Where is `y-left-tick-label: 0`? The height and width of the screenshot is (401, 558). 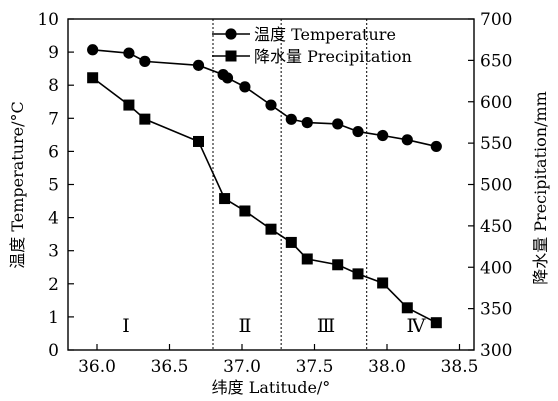 y-left-tick-label: 0 is located at coordinates (53, 351).